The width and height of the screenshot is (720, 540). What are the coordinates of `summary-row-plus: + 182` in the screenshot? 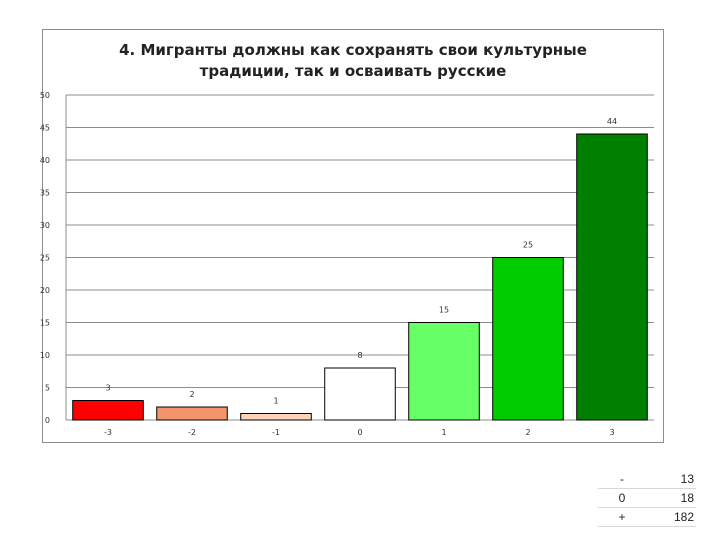 It's located at (647, 517).